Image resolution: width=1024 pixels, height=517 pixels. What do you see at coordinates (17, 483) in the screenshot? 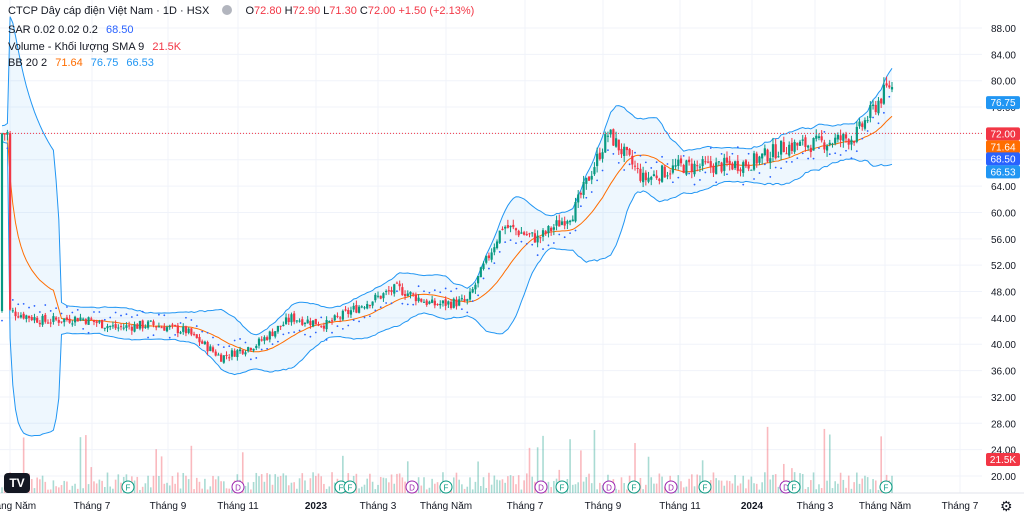
I see `tradingview-logo: TV` at bounding box center [17, 483].